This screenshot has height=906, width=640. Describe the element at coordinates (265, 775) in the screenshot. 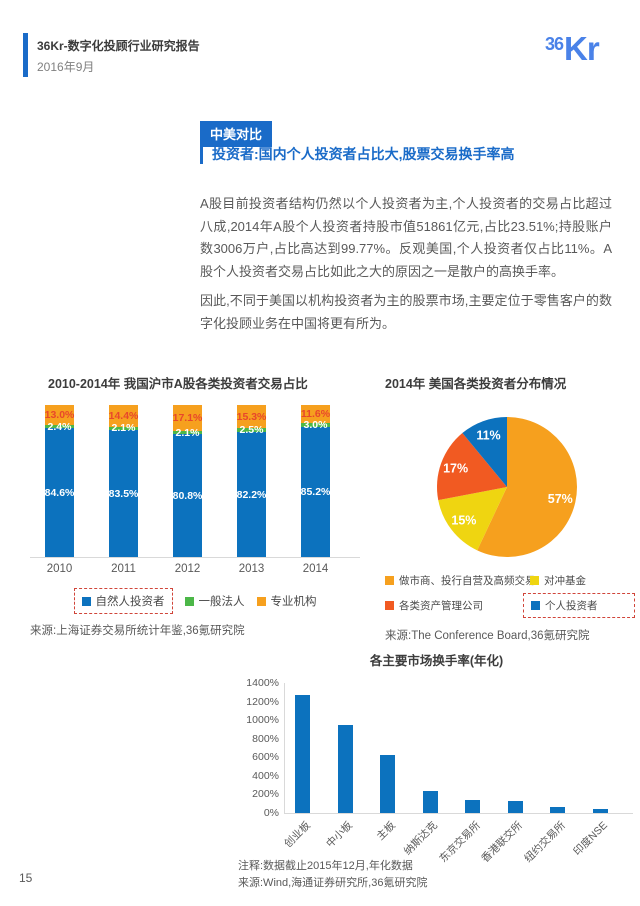

I see `y-axis-tick: 400%` at that location.